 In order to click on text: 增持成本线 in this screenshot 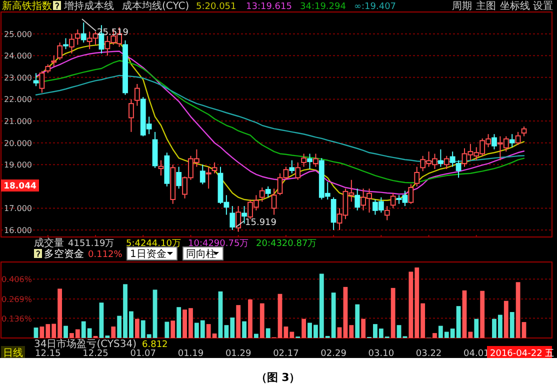, I will do `click(88, 6)`.